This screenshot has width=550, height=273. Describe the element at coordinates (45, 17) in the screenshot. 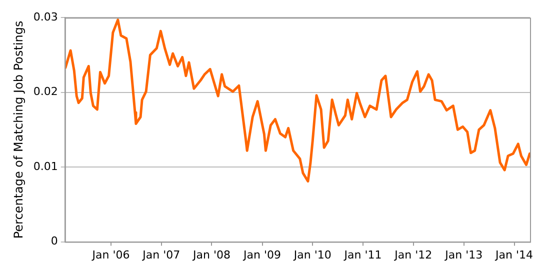

I see `y-tick-label: 0.03` at that location.